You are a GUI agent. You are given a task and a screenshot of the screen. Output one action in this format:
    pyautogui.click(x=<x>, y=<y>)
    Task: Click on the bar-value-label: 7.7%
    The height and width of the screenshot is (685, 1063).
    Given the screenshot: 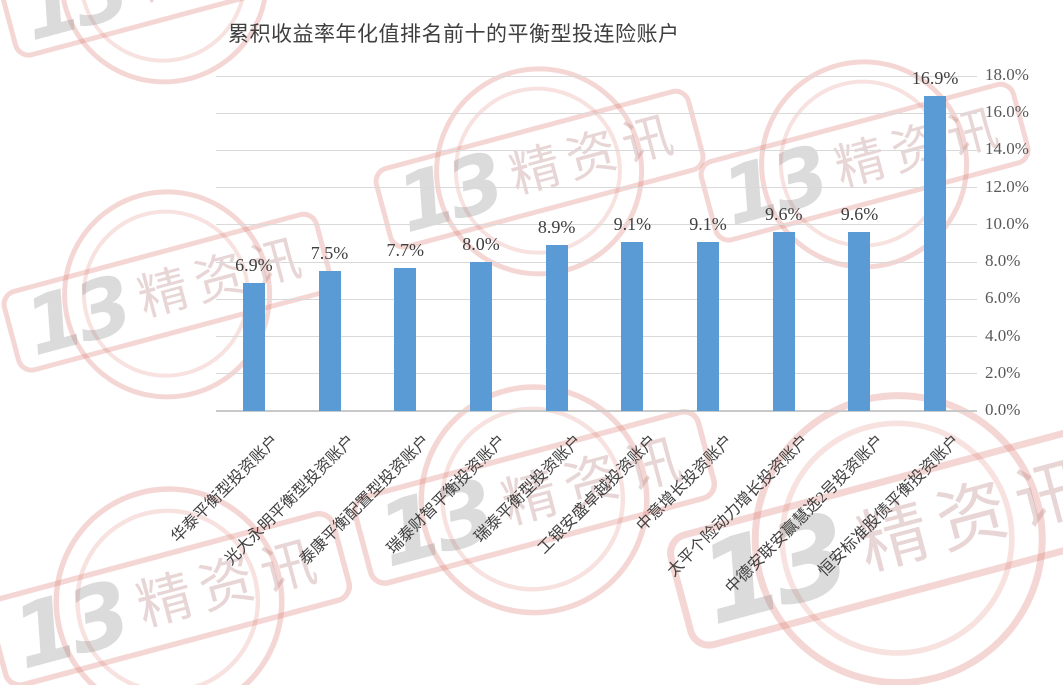 What is the action you would take?
    pyautogui.click(x=405, y=249)
    